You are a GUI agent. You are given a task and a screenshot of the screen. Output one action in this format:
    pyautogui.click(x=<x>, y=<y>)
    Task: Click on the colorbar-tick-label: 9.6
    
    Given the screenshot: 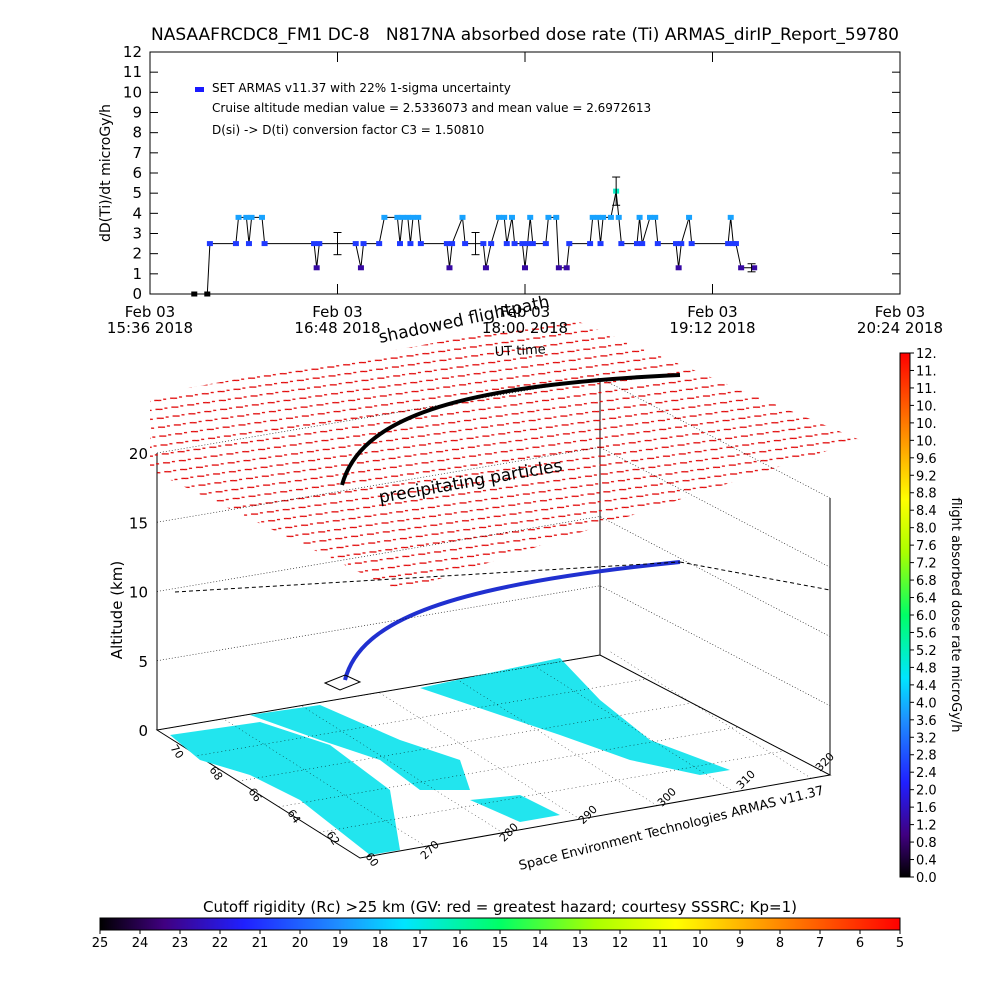 What is the action you would take?
    pyautogui.click(x=926, y=459)
    